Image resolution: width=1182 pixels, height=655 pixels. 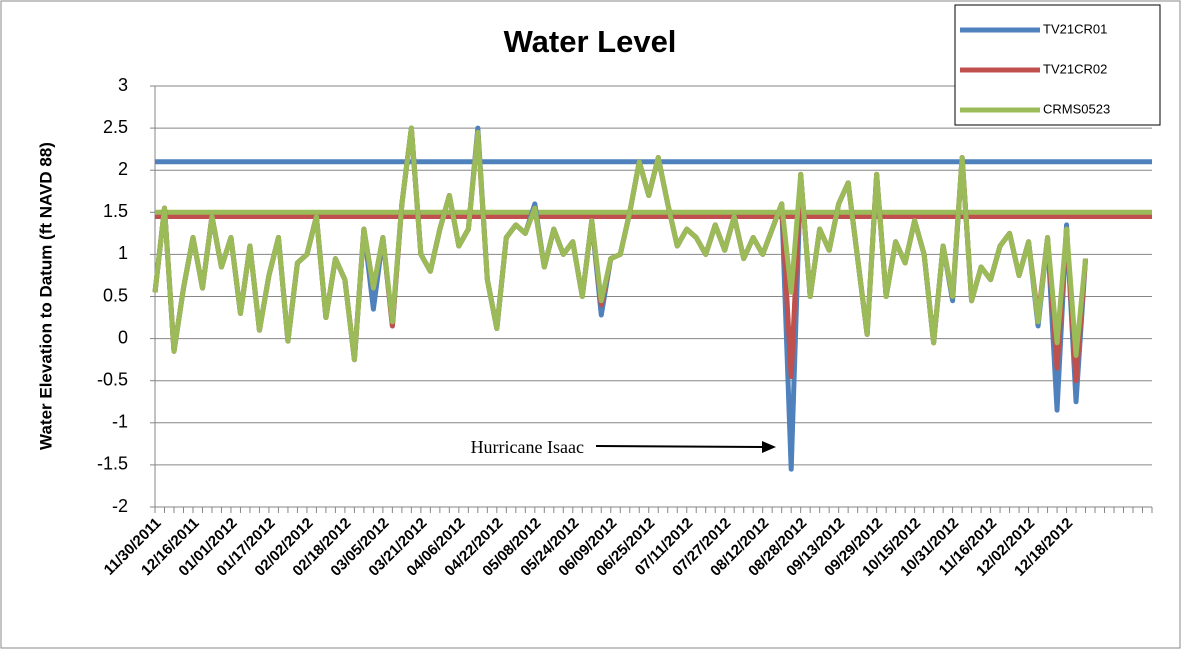 What do you see at coordinates (123, 253) in the screenshot?
I see `y-tick-label: 1` at bounding box center [123, 253].